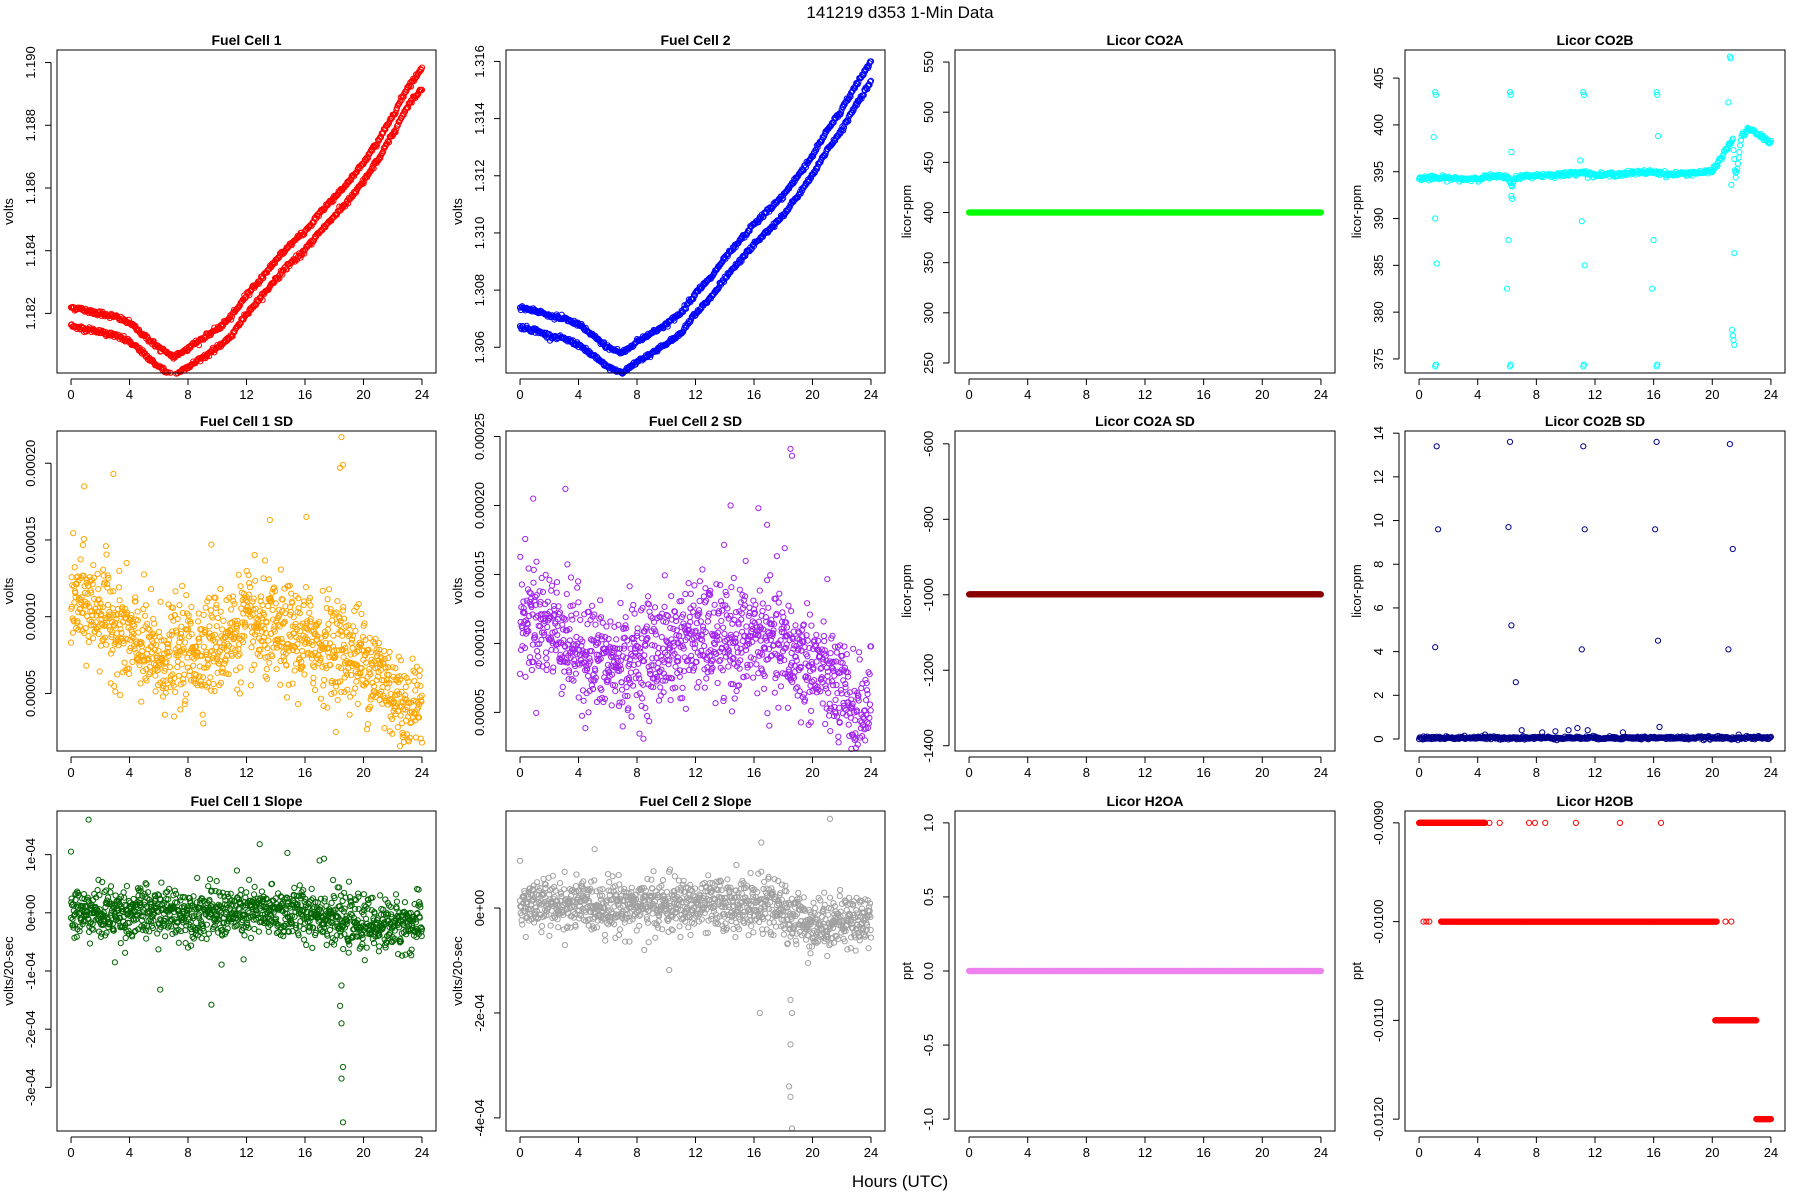 This screenshot has width=1800, height=1200. What do you see at coordinates (1144, 40) in the screenshot?
I see `panel-title-co2a: Licor CO2A` at bounding box center [1144, 40].